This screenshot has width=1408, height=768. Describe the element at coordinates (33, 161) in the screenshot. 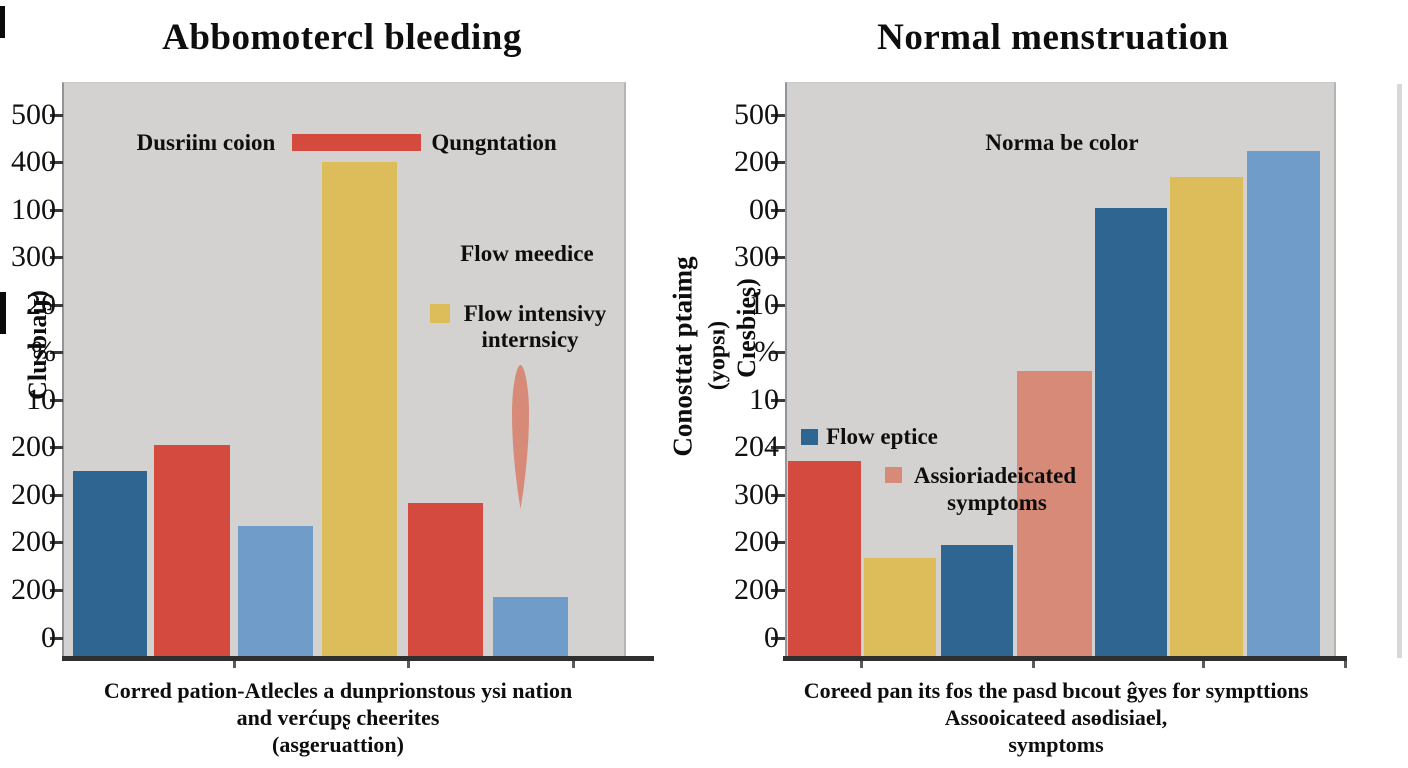

I see `y-tick-label-left-2: 400` at that location.